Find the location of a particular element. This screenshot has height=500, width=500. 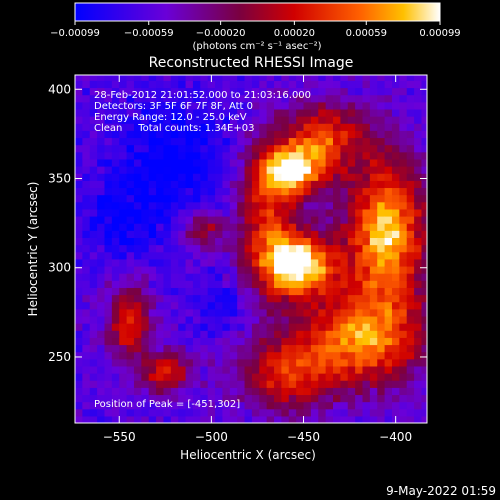

annotation-detectors: Detectors: 3F 5F 6F 7F 8F, Att 0 is located at coordinates (173, 106).